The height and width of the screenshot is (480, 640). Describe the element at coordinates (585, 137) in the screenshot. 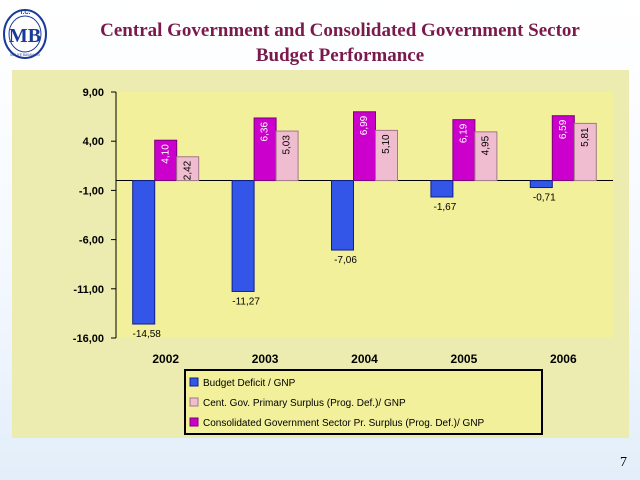

I see `data-label: 5,81` at that location.